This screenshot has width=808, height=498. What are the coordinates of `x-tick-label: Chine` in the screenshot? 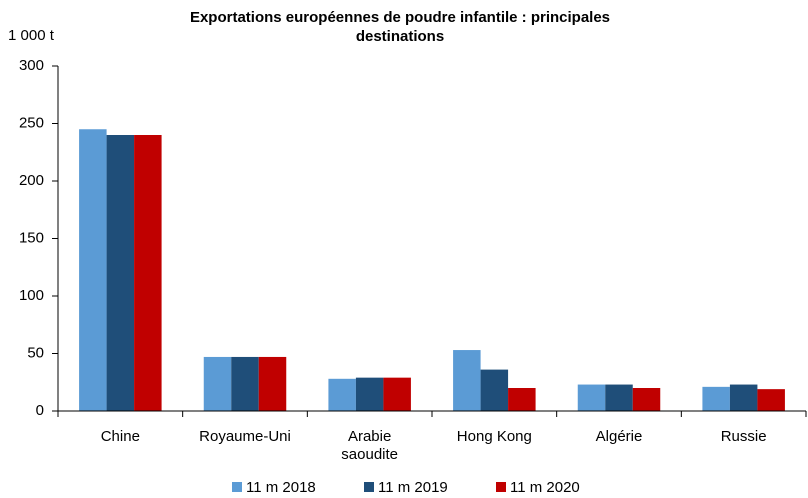 It's located at (120, 436).